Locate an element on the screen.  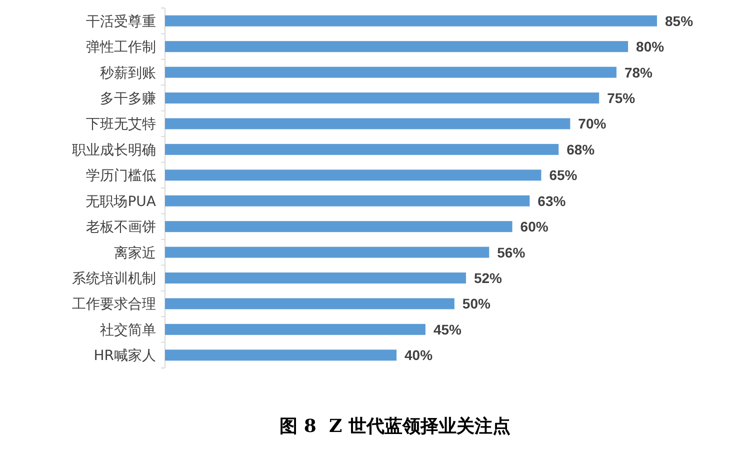
data-label: 80% is located at coordinates (650, 46).